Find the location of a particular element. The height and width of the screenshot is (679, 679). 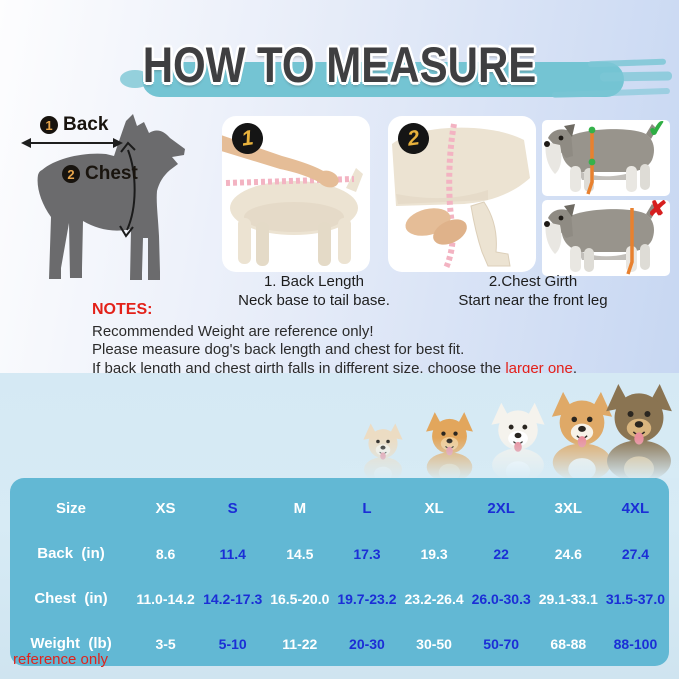

table-cell: 22 is located at coordinates (501, 553).